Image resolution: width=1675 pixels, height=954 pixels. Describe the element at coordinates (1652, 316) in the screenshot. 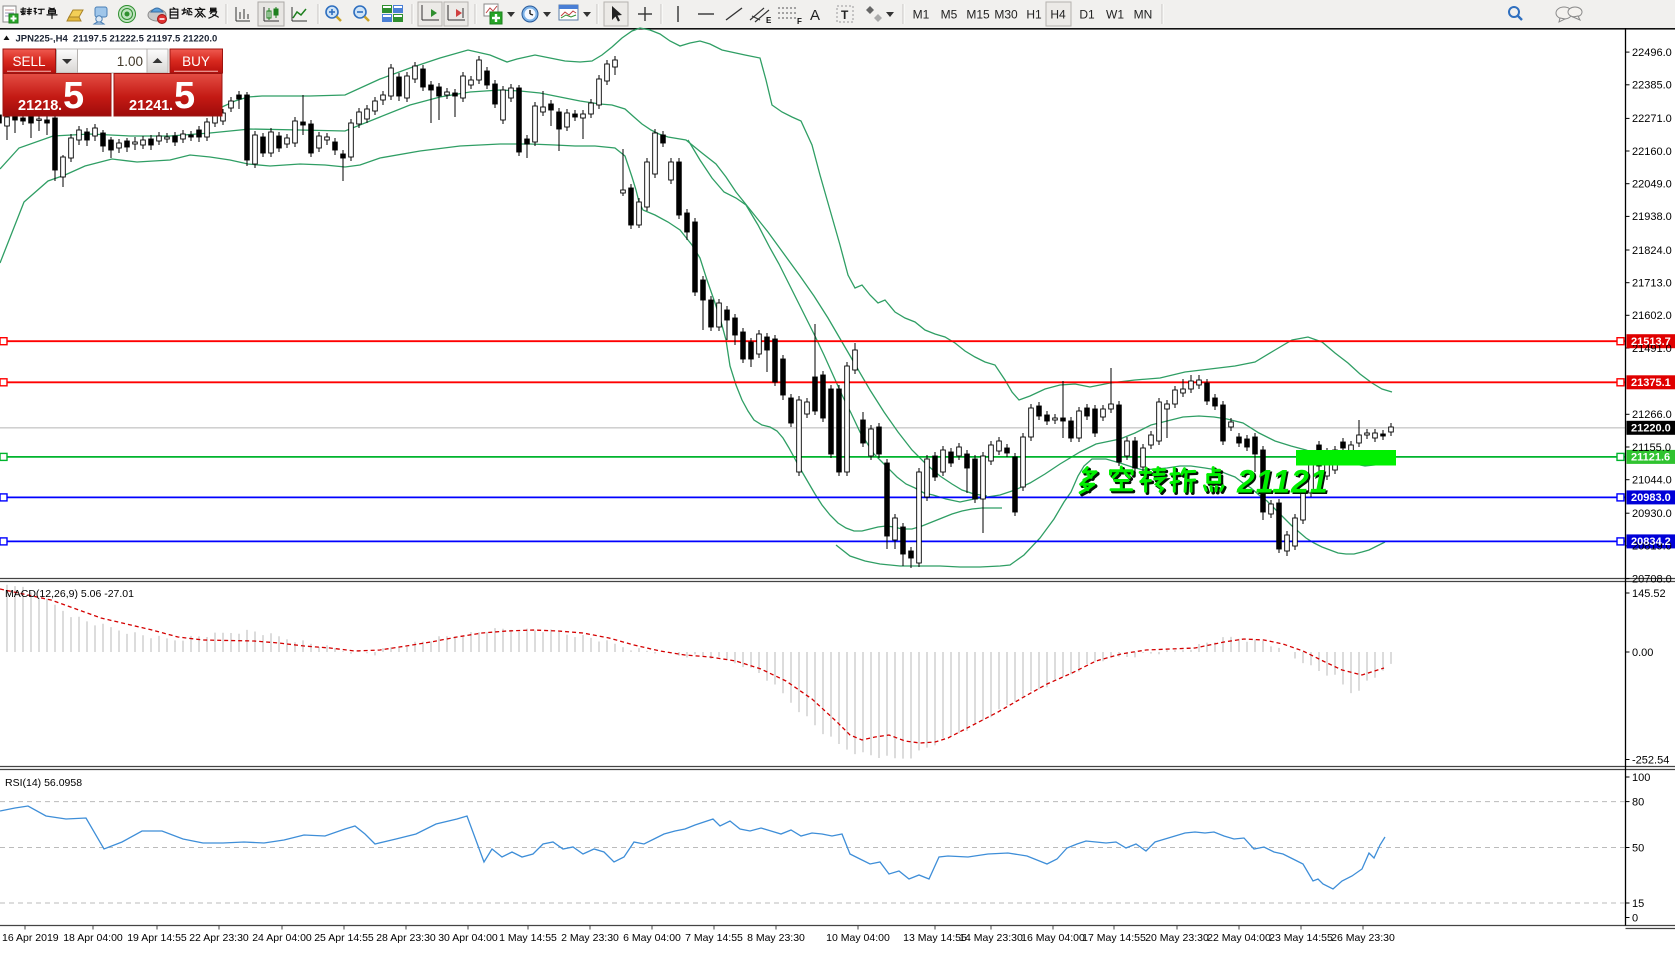

I see `svg-text: 21602.0` at that location.